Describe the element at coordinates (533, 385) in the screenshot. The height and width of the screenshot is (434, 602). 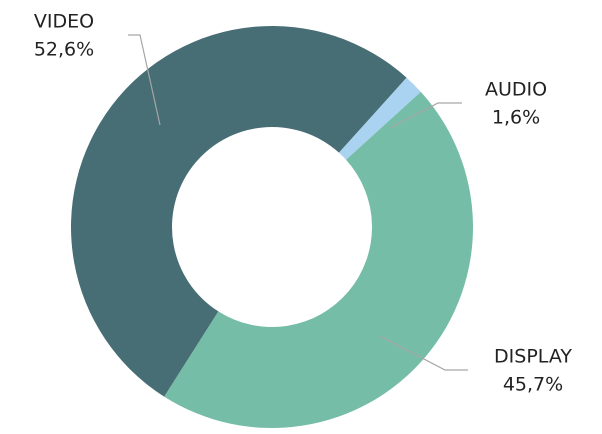
I see `value-label: 45,7%` at that location.